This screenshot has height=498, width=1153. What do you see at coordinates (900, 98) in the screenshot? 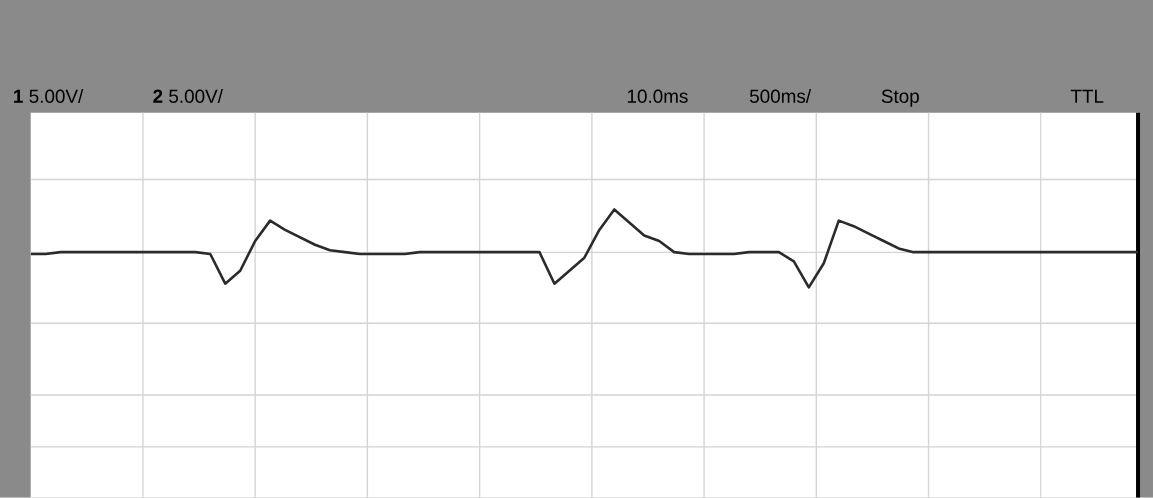
I see `text: Stop` at bounding box center [900, 98].